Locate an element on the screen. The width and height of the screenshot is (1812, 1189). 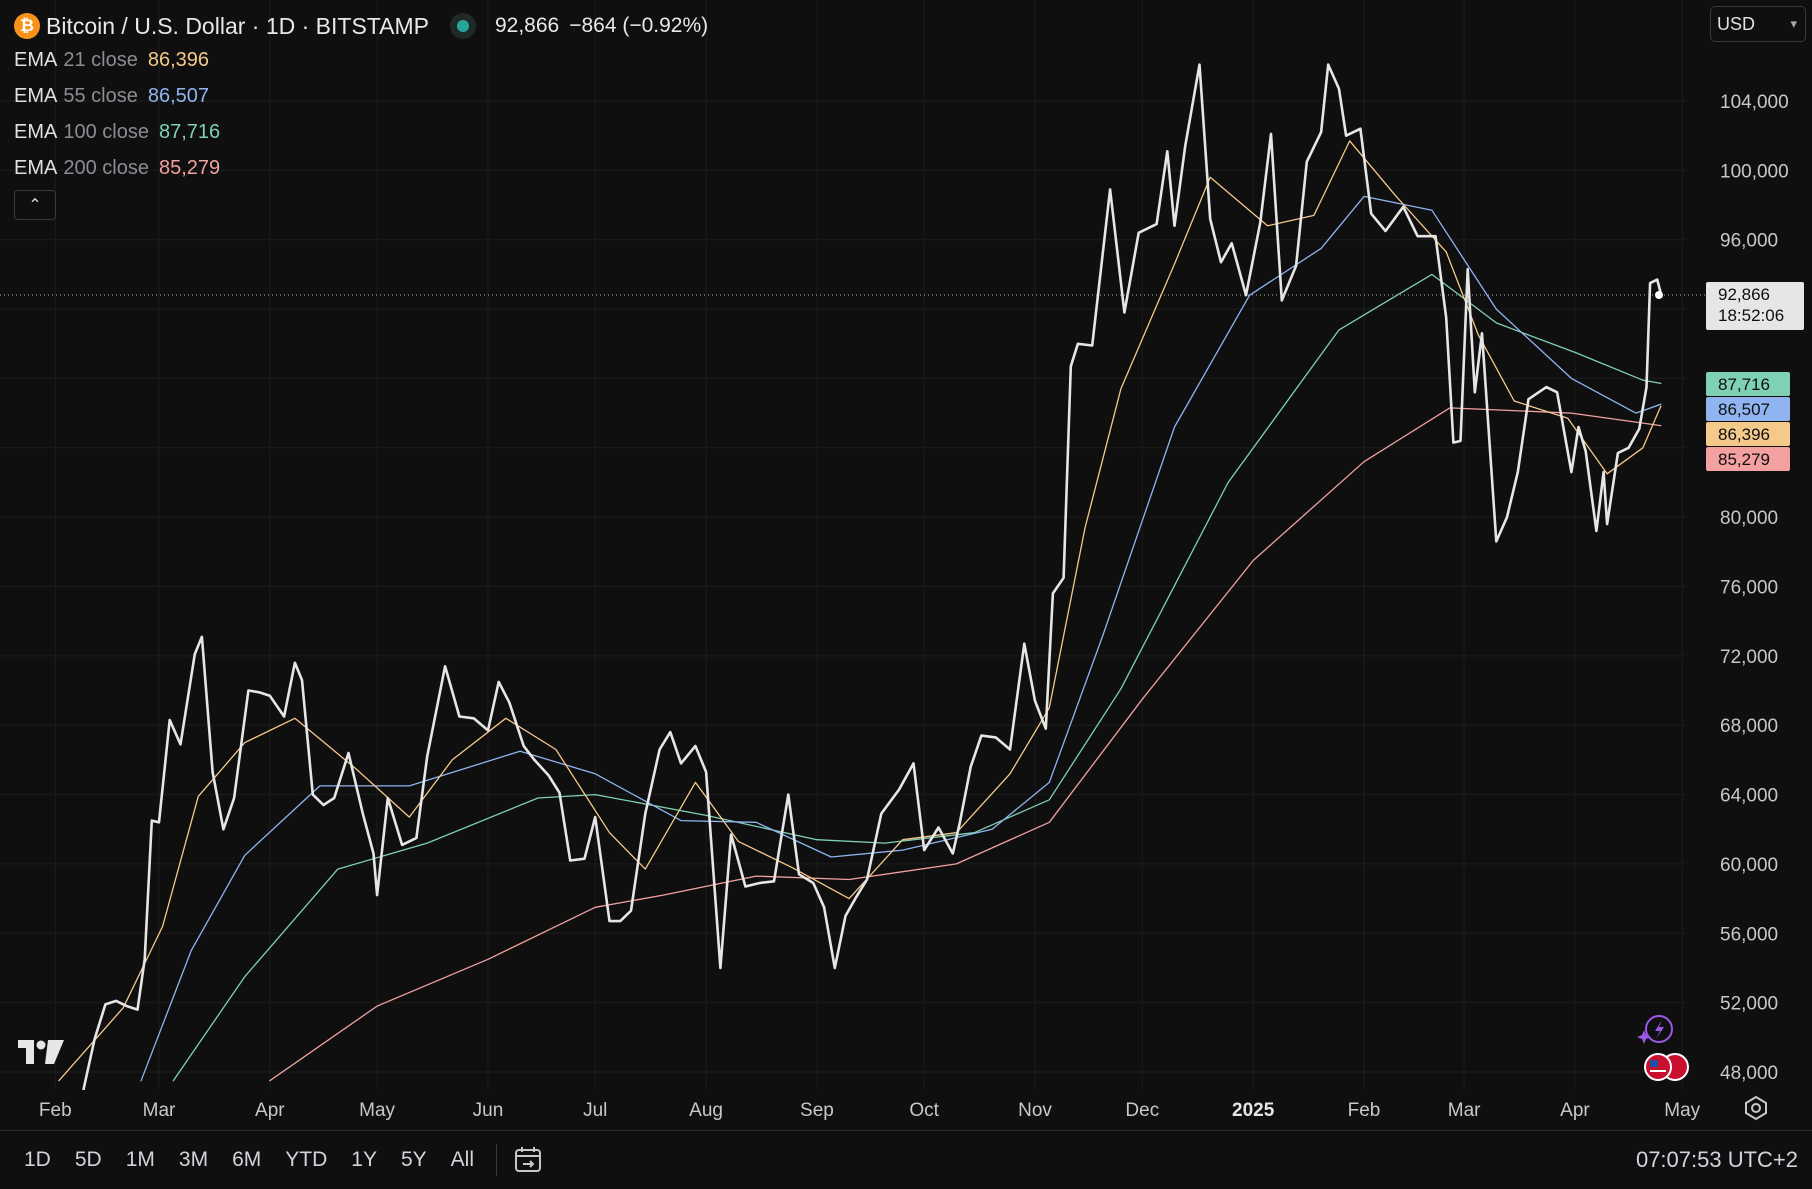
price-change: −864 (−0.92%) is located at coordinates (639, 25).